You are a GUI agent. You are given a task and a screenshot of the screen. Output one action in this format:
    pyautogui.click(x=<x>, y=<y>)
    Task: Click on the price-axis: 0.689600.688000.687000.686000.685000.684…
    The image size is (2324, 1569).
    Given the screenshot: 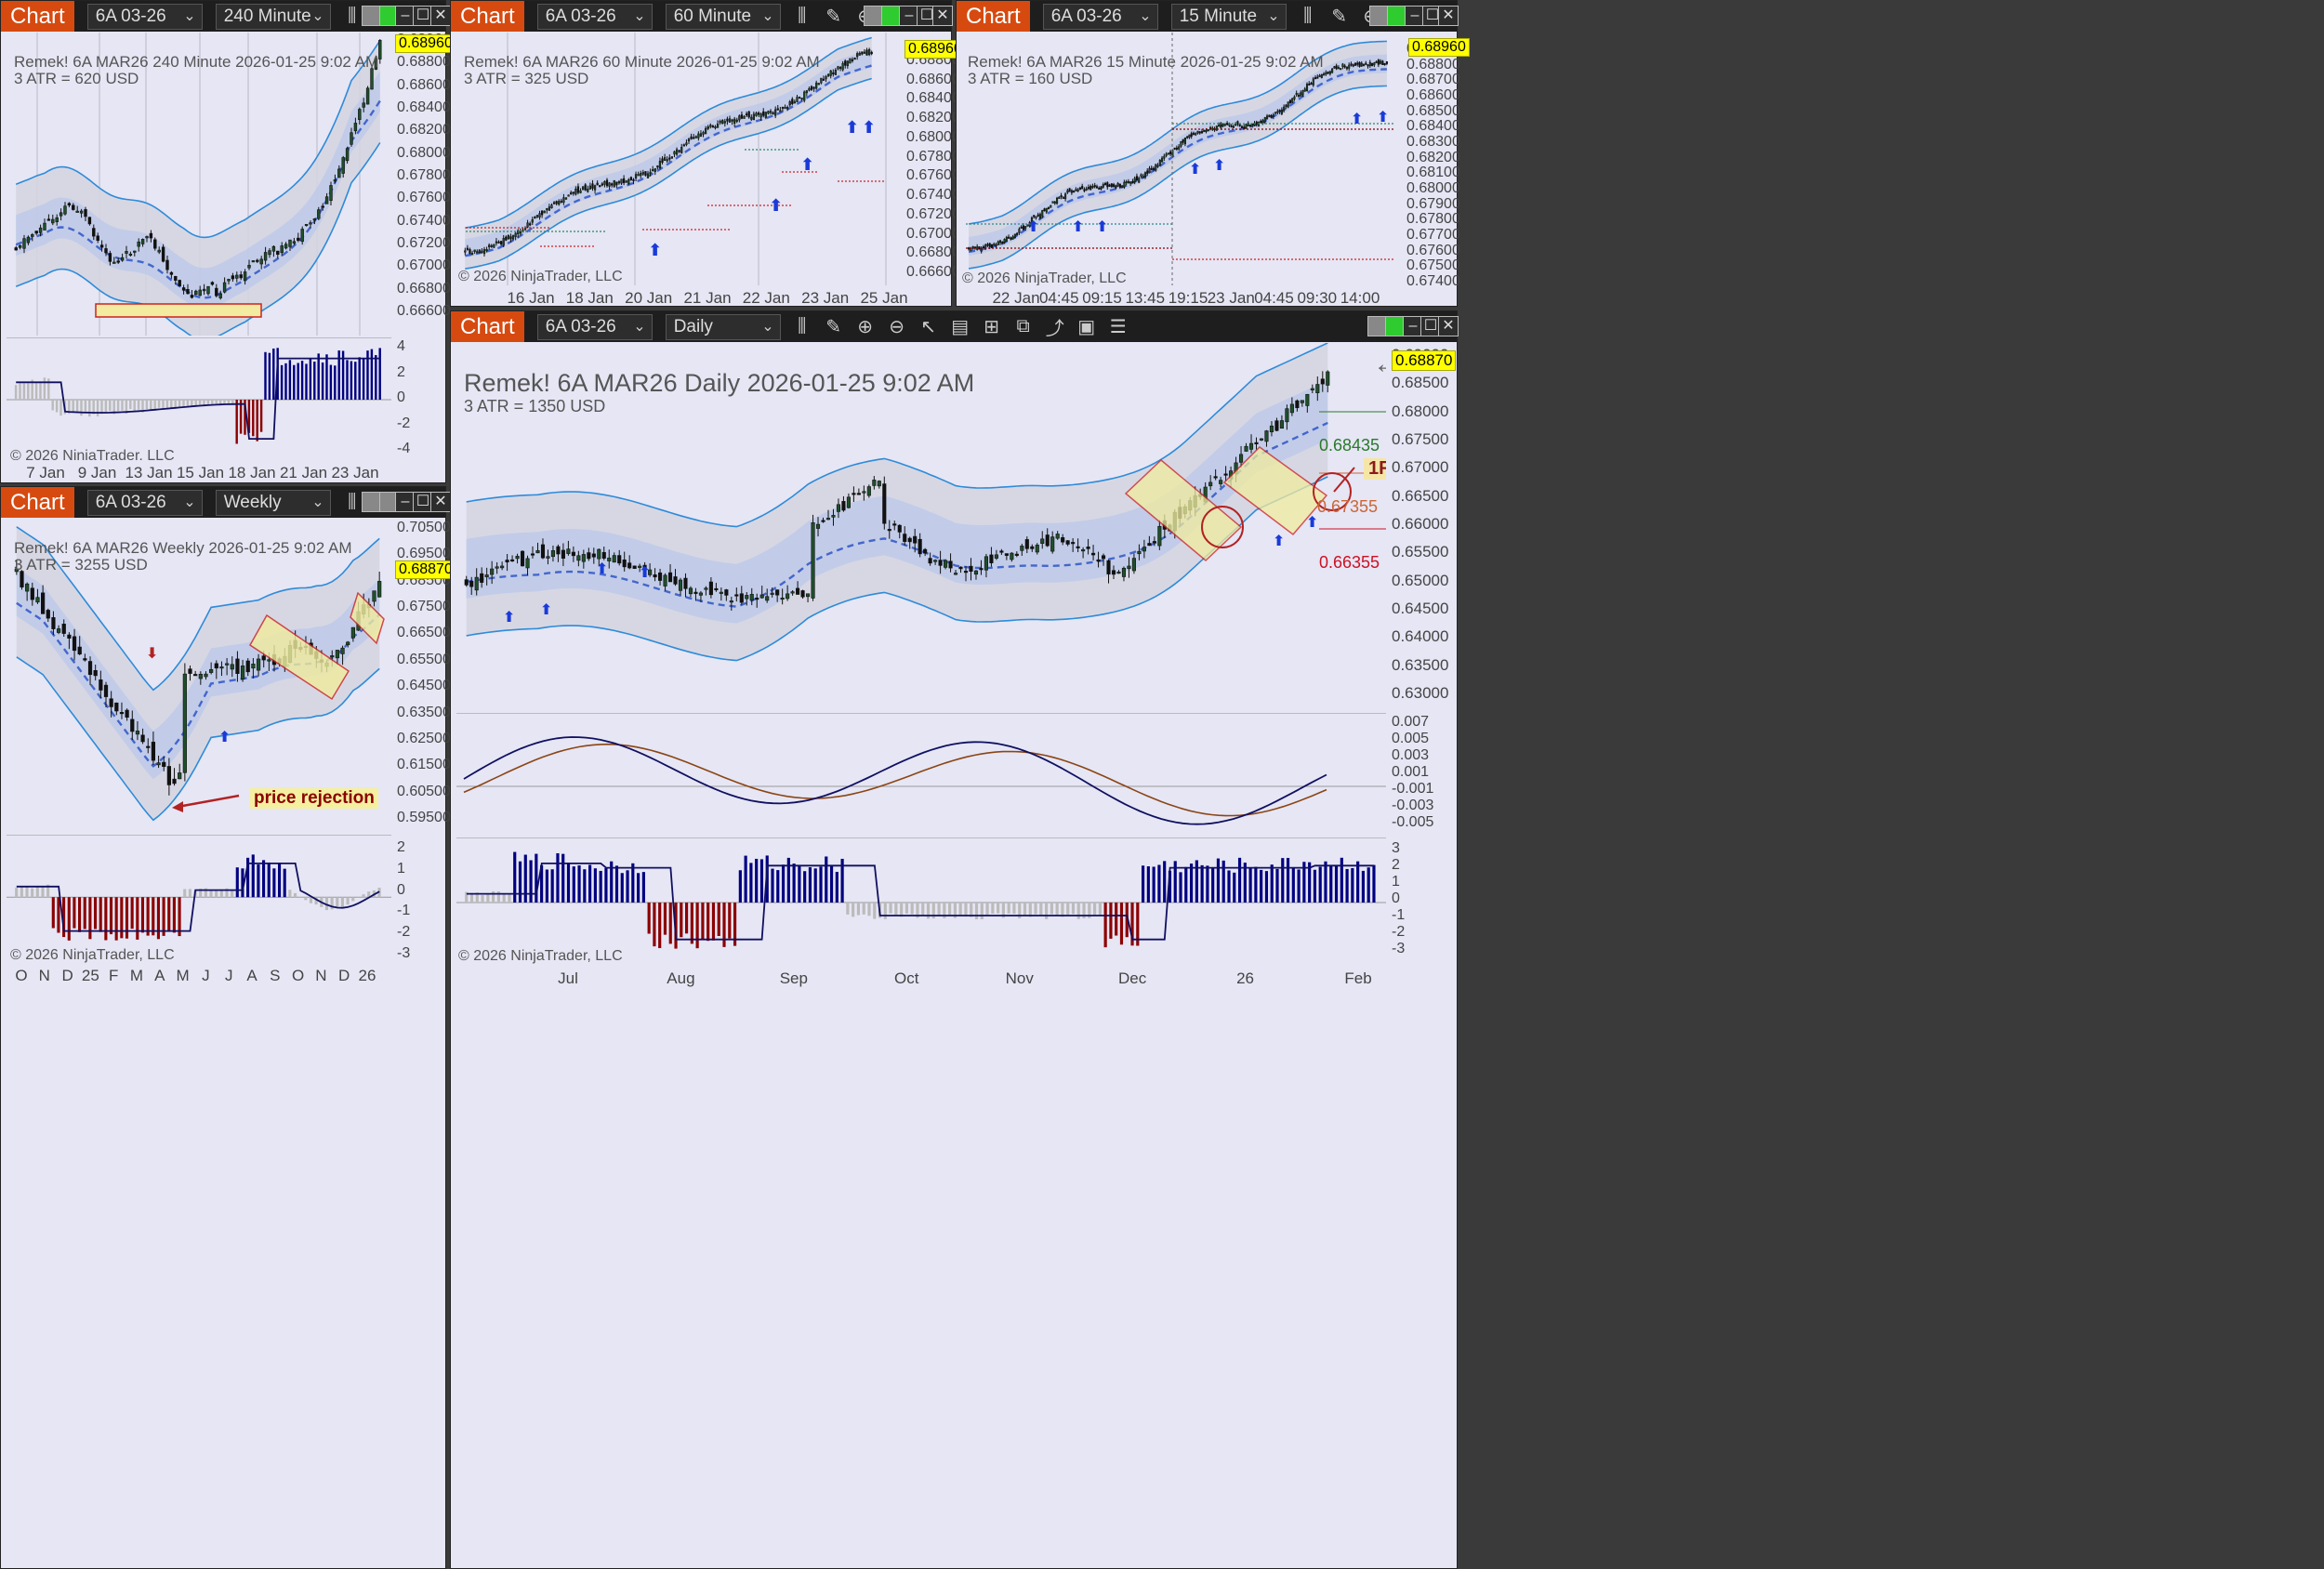 What is the action you would take?
    pyautogui.click(x=1431, y=161)
    